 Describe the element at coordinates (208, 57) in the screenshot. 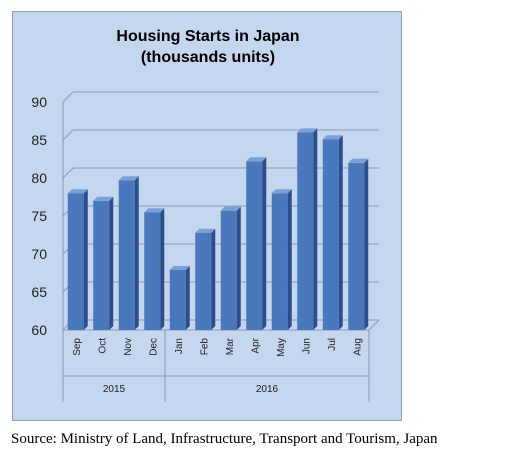

I see `chart-subtitle: (thousands units)` at that location.